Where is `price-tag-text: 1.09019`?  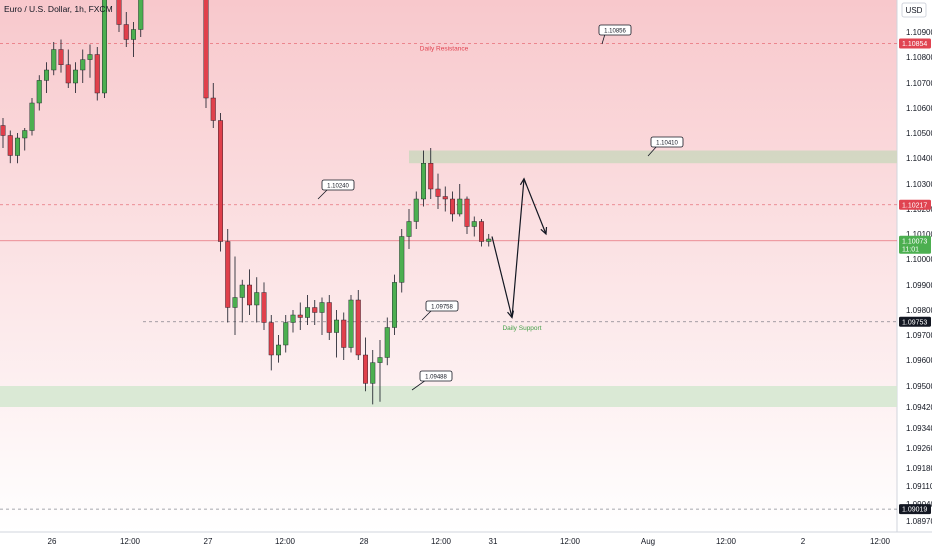 price-tag-text: 1.09019 is located at coordinates (914, 510).